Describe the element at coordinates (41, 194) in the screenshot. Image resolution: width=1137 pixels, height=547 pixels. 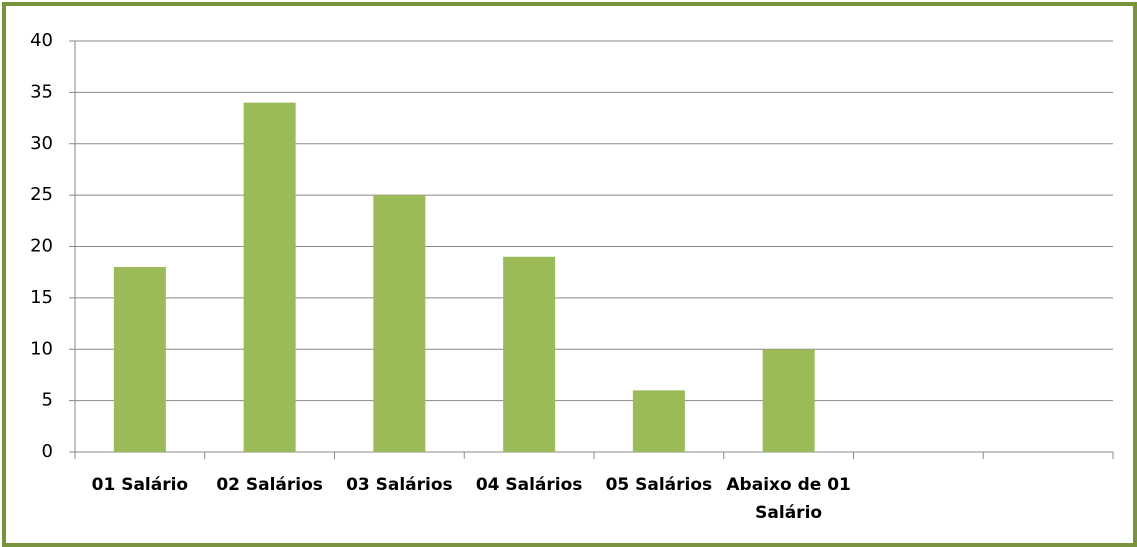
I see `y-tick-label: 25` at that location.